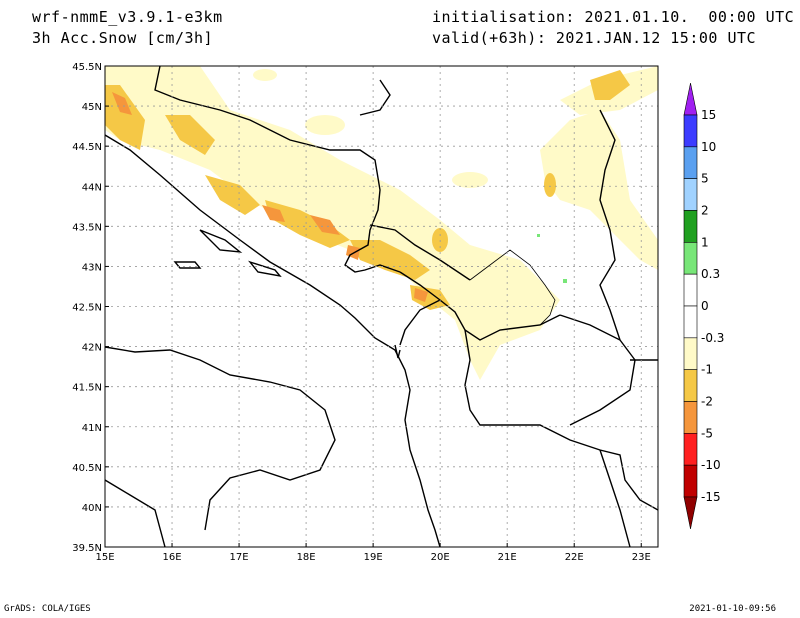 This screenshot has width=800, height=618. Describe the element at coordinates (711, 497) in the screenshot. I see `colorbar-label: -15` at that location.